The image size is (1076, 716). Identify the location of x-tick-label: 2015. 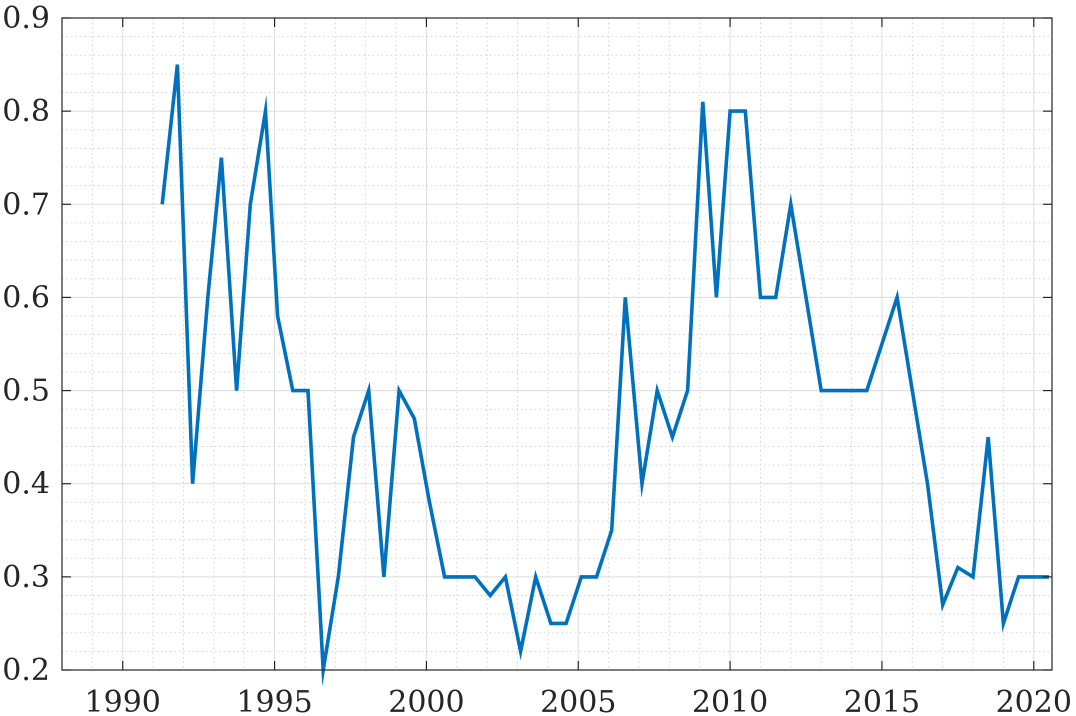
(882, 700).